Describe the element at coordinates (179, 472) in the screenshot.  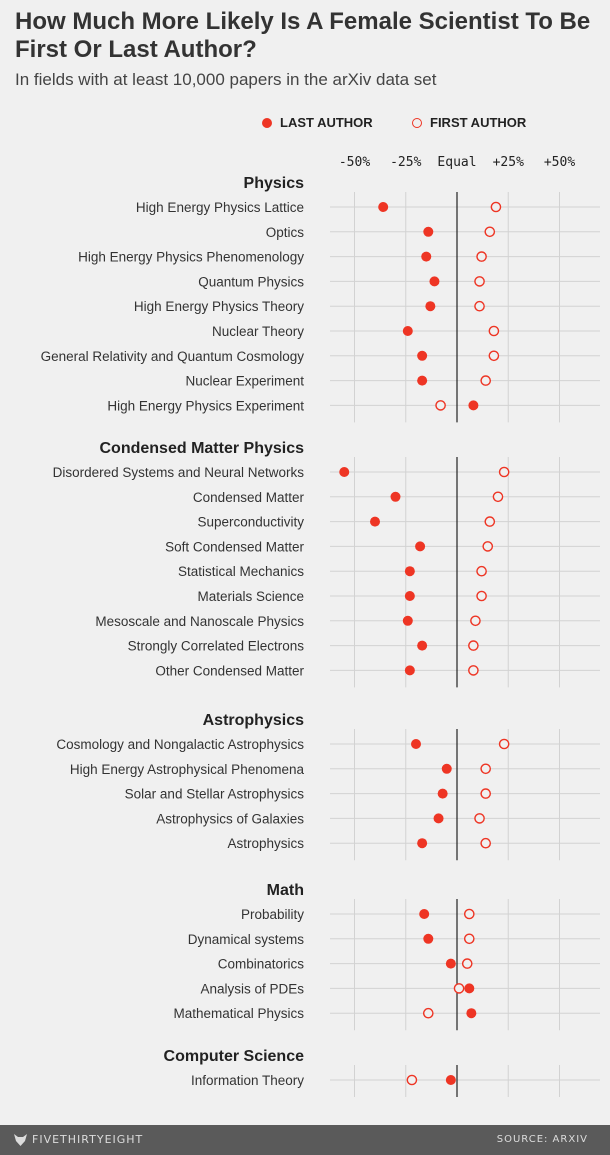
I see `field-label: Disordered Systems and Neural Networks` at that location.